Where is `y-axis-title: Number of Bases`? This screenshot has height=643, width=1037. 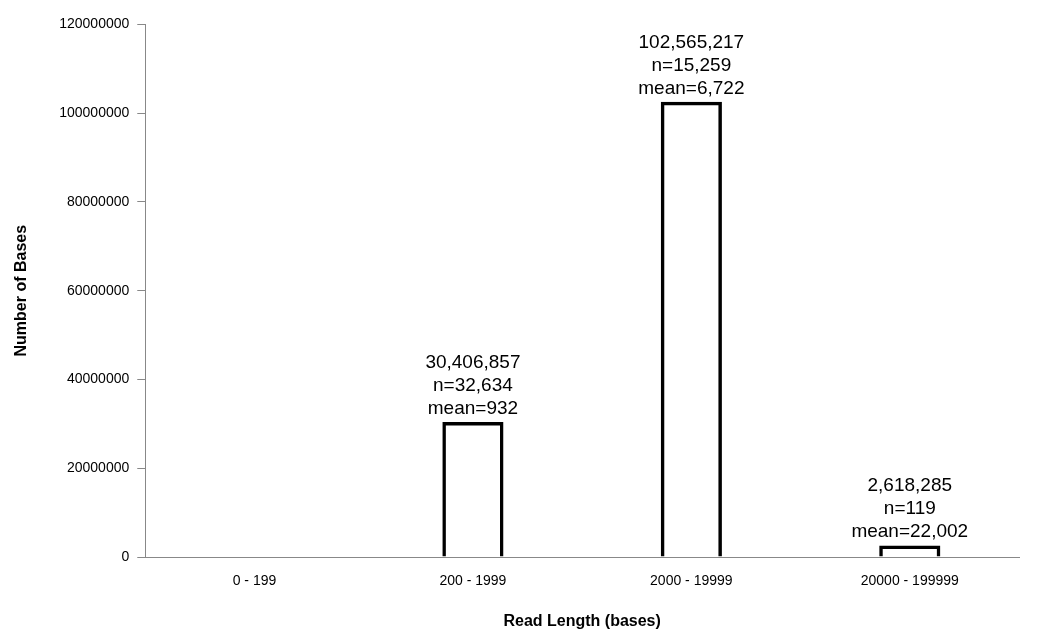 y-axis-title: Number of Bases is located at coordinates (21, 290).